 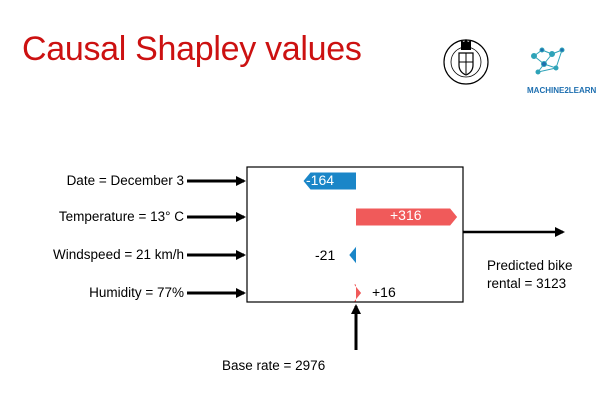 I want to click on contribution-label-date: -164, so click(x=320, y=180).